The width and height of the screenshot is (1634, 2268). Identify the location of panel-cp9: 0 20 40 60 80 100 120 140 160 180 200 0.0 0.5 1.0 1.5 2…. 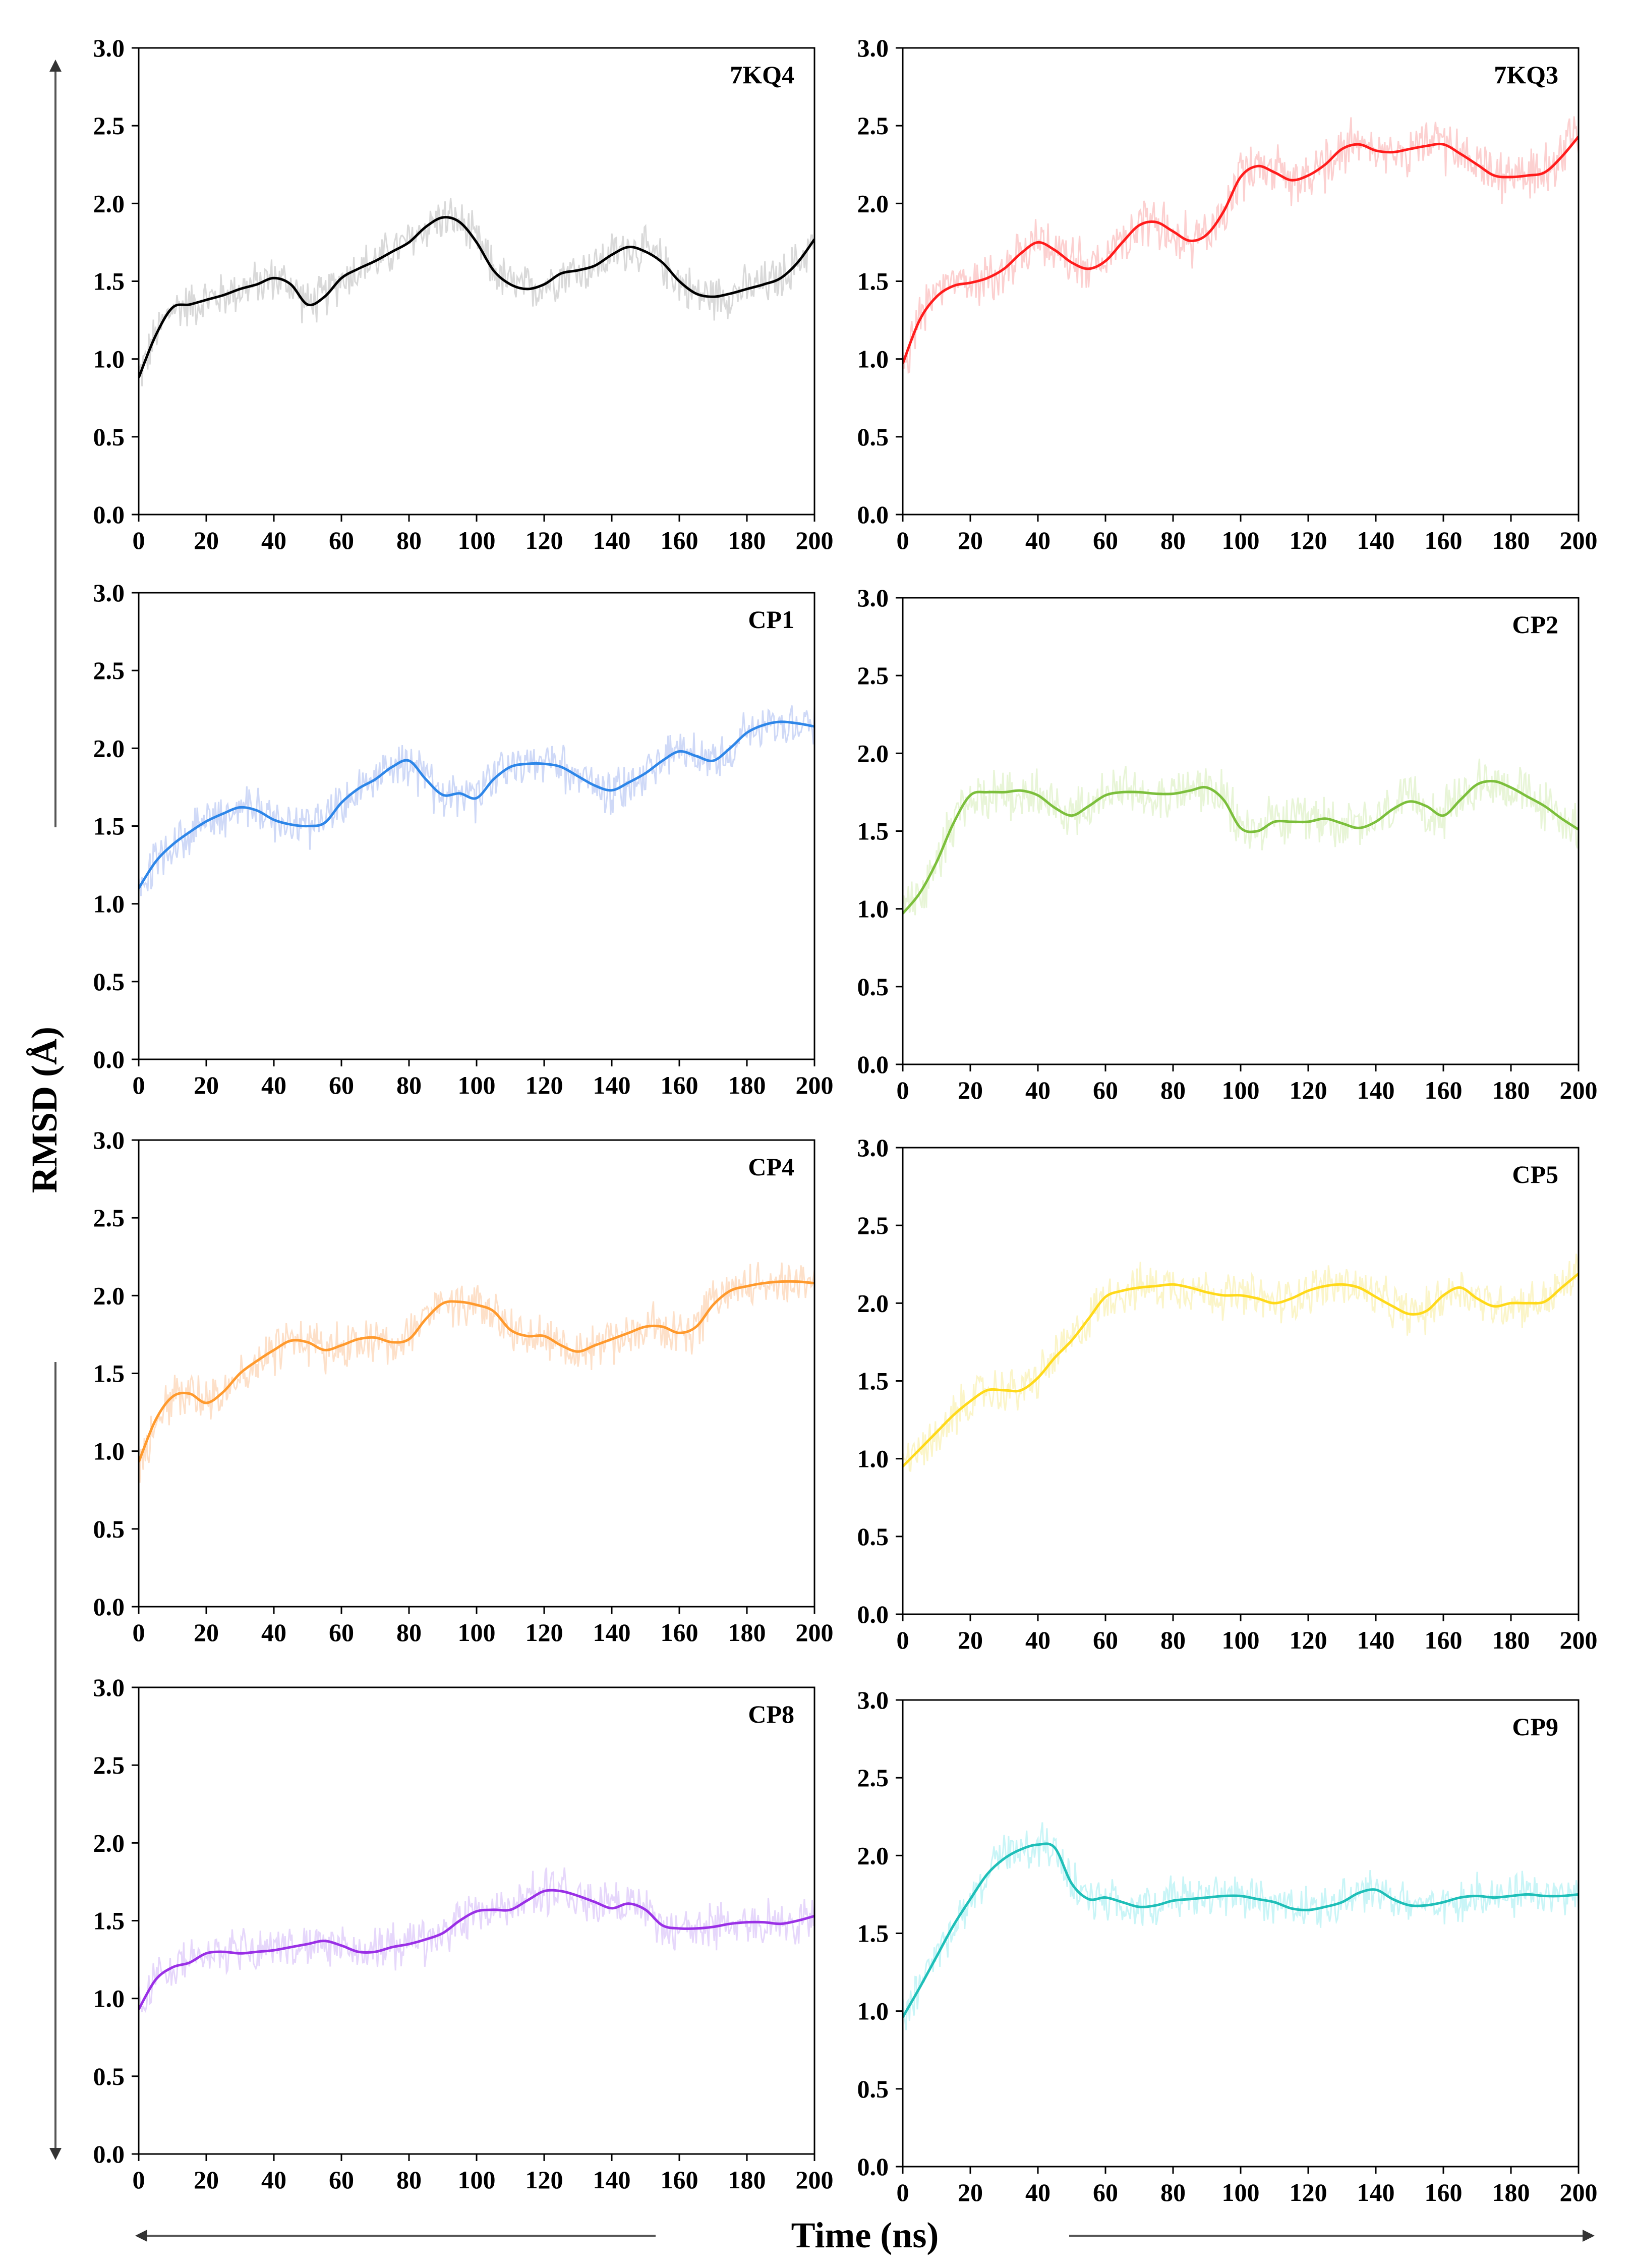
(1227, 1946).